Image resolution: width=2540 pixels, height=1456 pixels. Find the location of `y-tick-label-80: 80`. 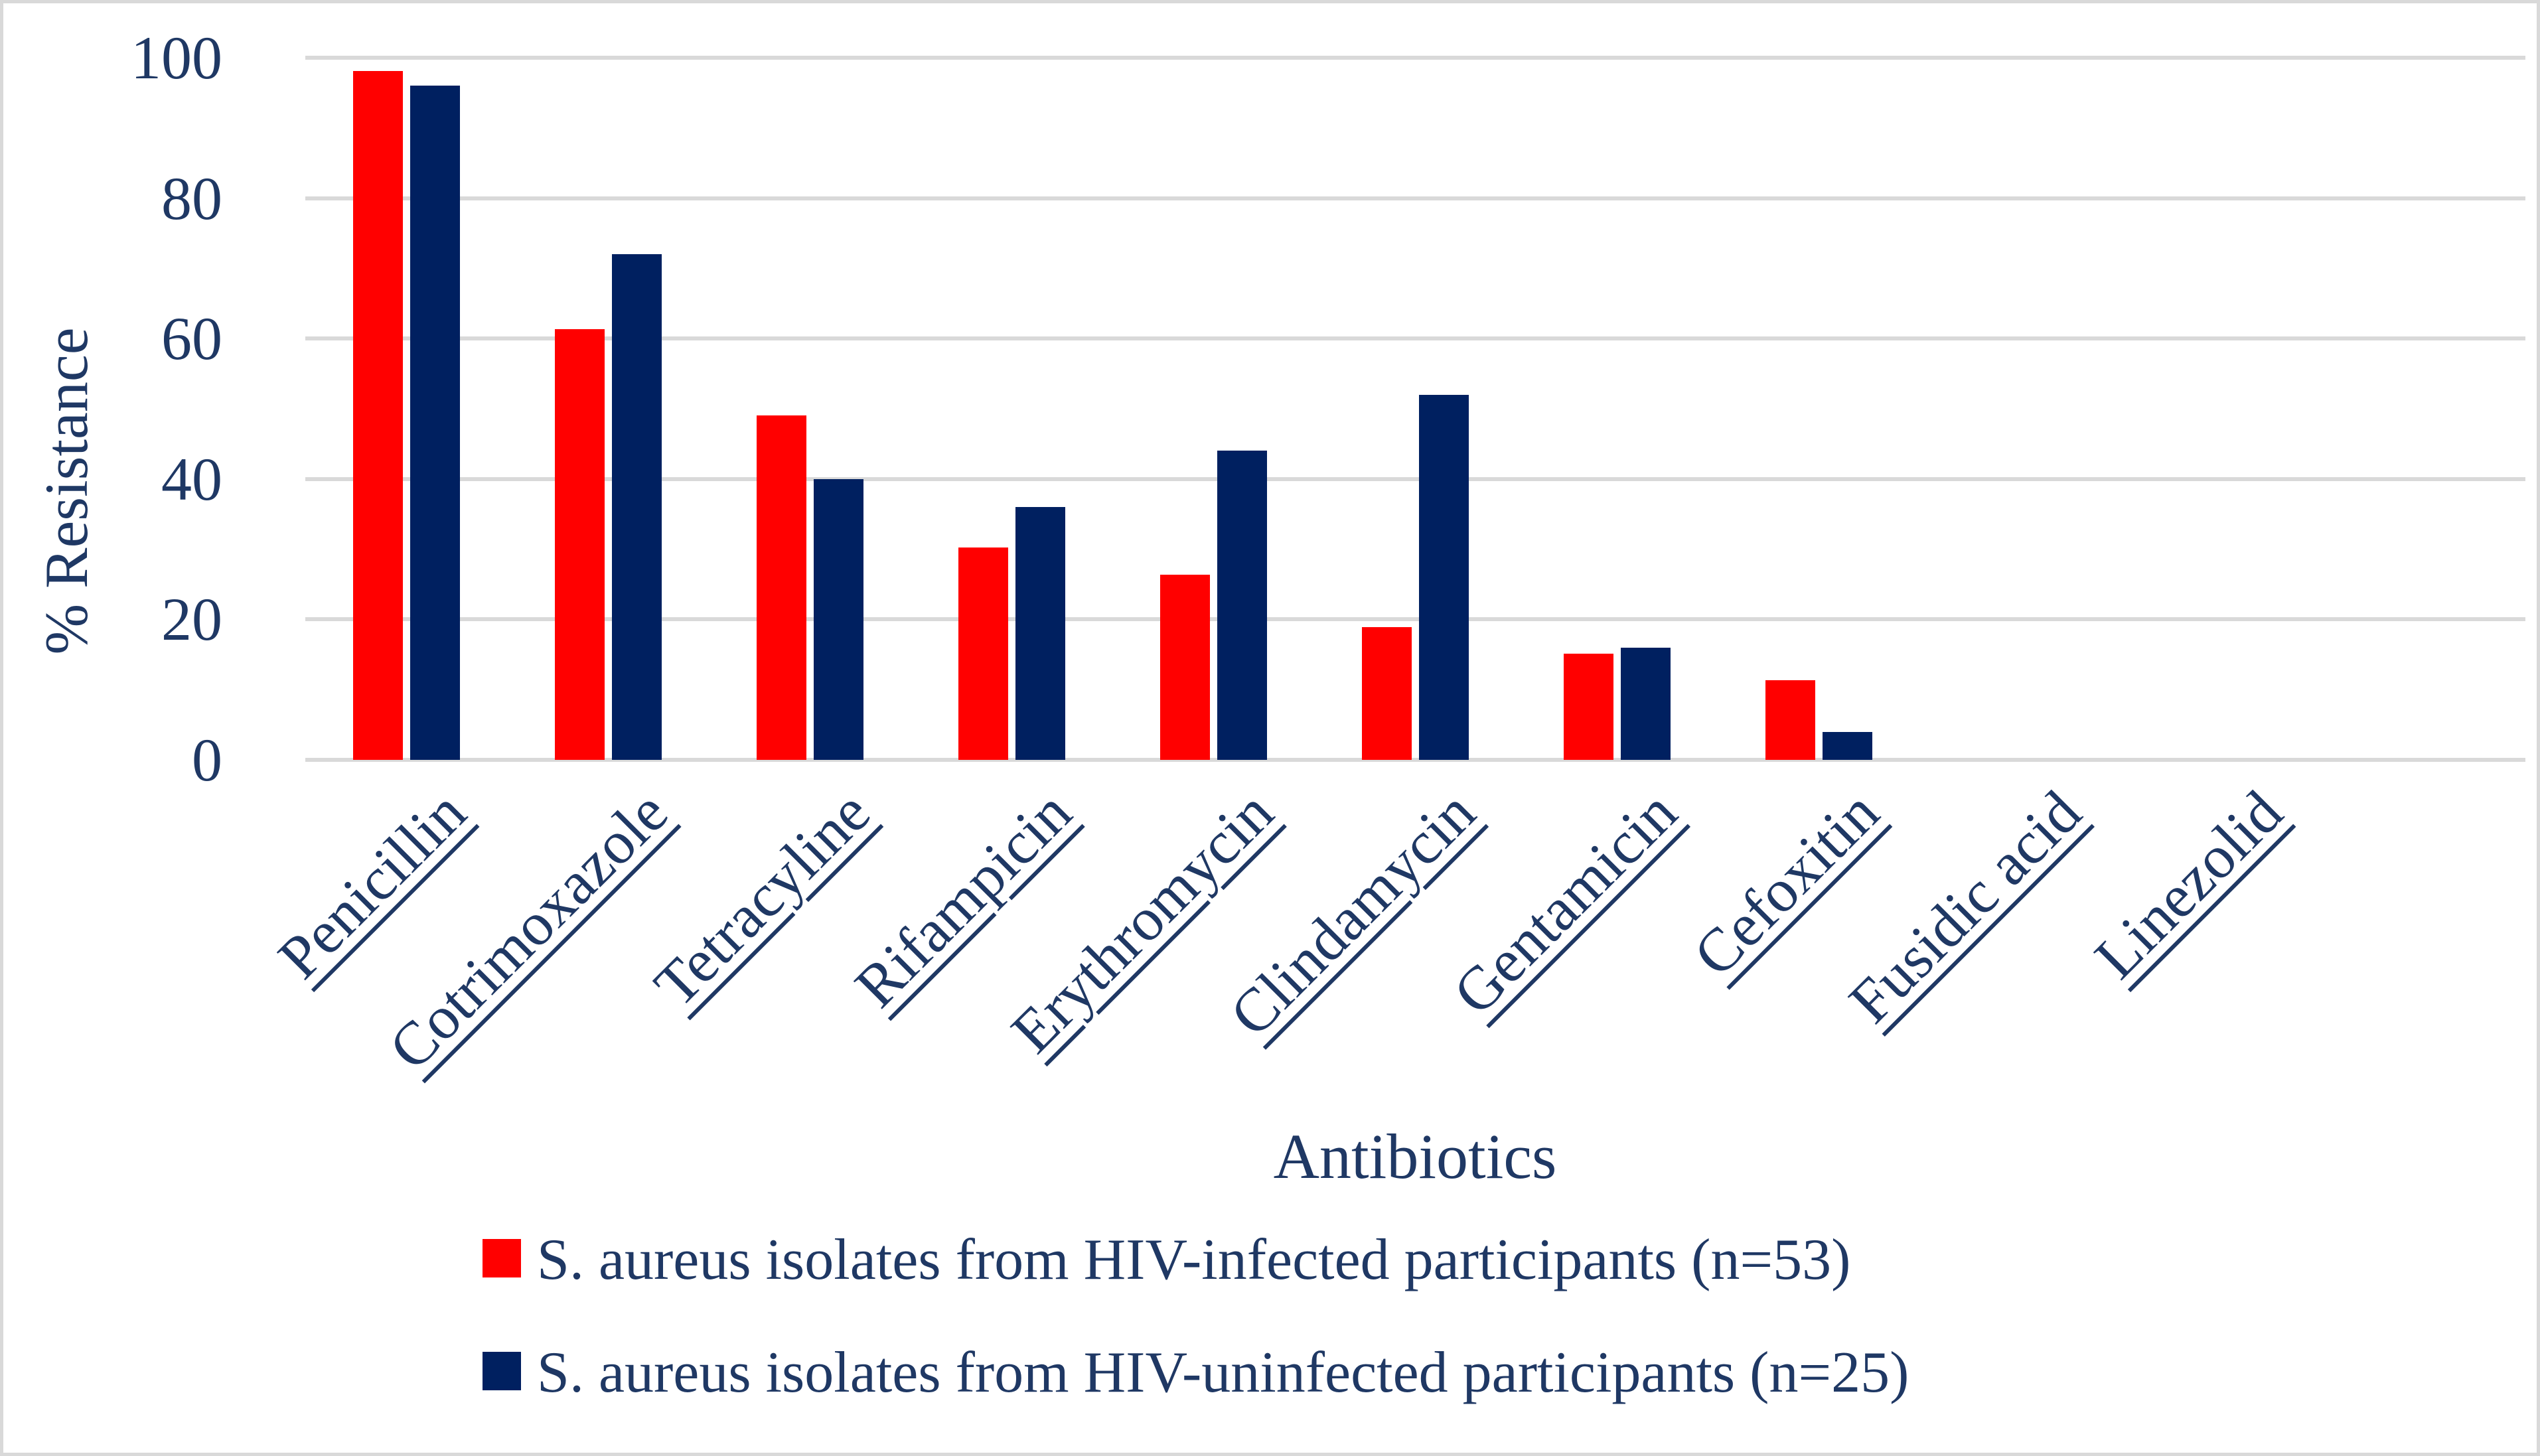

y-tick-label-80: 80 is located at coordinates (191, 198).